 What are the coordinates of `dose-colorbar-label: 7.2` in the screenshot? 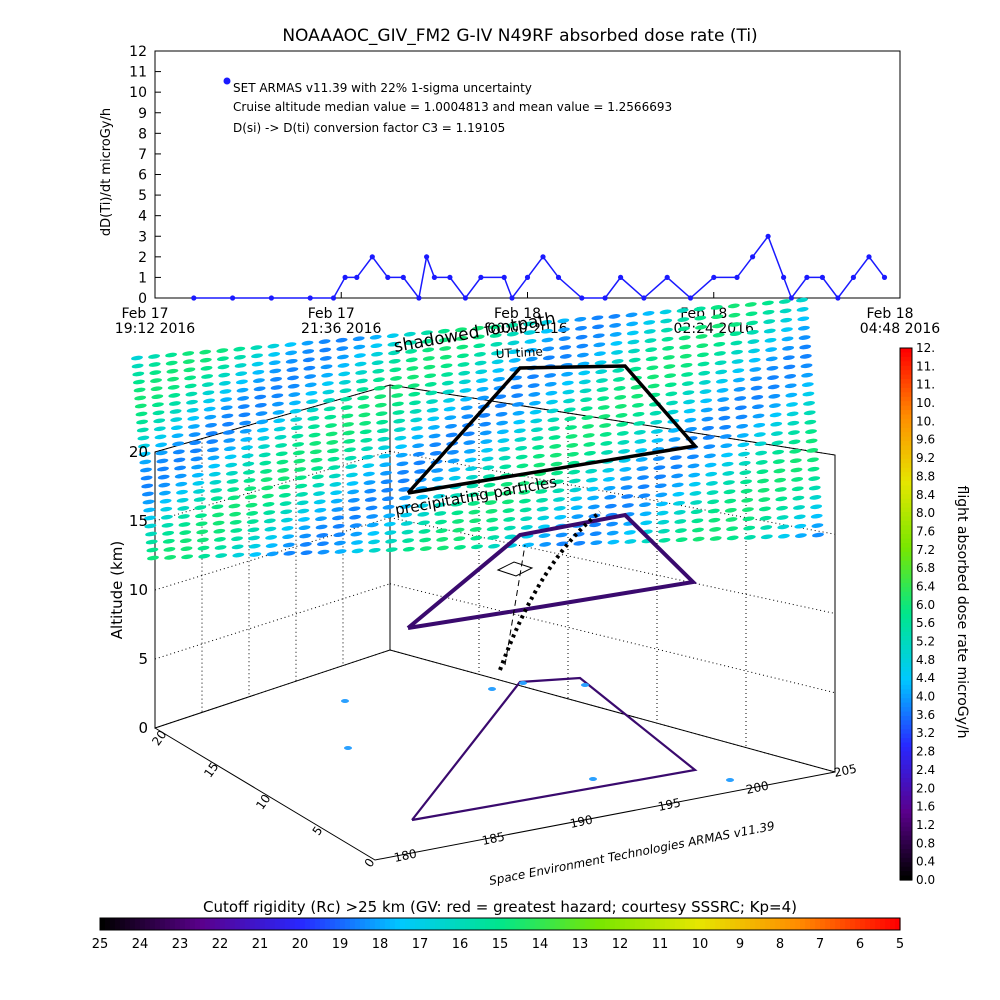 It's located at (925, 550).